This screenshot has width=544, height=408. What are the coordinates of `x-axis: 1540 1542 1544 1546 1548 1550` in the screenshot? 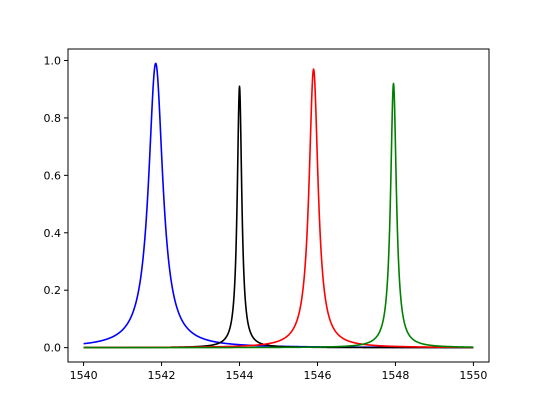 It's located at (278, 372).